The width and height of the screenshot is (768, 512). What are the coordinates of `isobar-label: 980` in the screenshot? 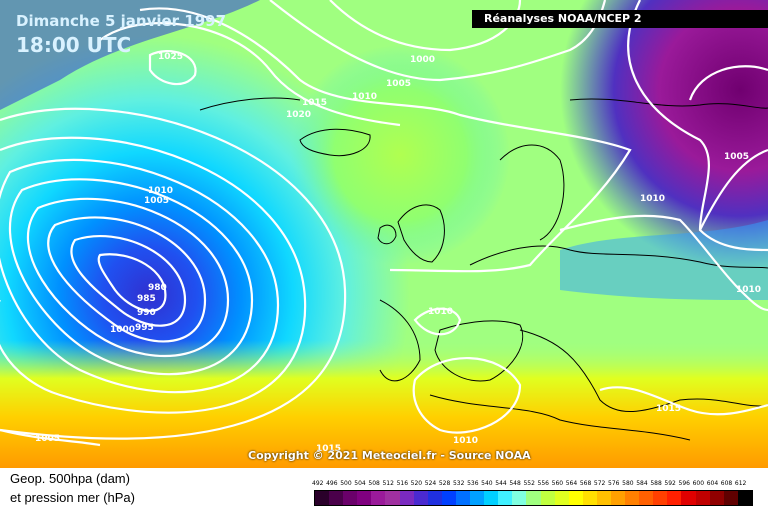 It's located at (157, 288).